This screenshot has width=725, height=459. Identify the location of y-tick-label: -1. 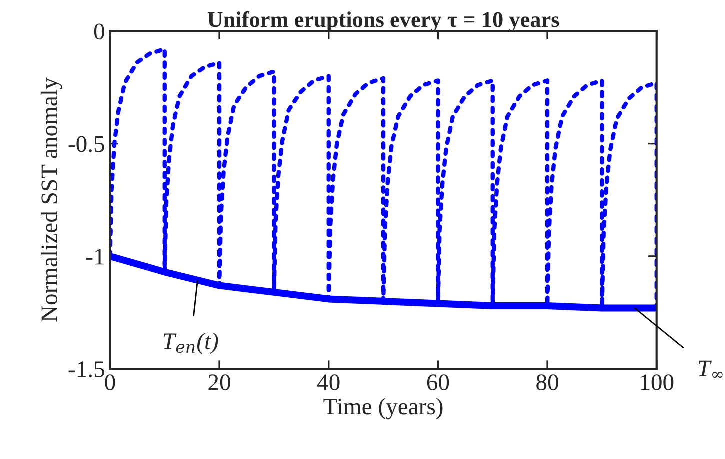
(95, 257).